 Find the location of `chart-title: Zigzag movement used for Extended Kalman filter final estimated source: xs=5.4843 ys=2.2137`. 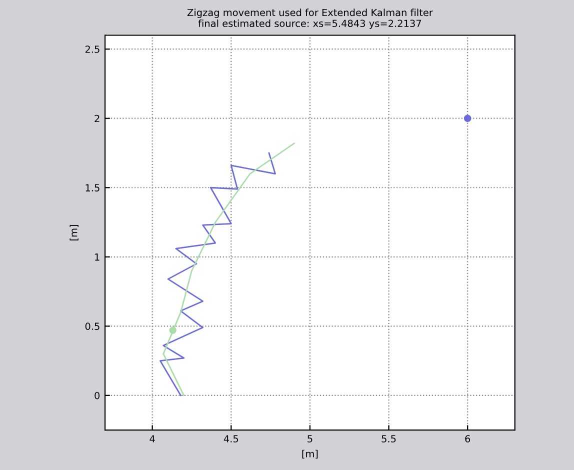

chart-title: Zigzag movement used for Extended Kalman filter final estimated source: xs=5.4843 ys=2.2137 is located at coordinates (310, 18).